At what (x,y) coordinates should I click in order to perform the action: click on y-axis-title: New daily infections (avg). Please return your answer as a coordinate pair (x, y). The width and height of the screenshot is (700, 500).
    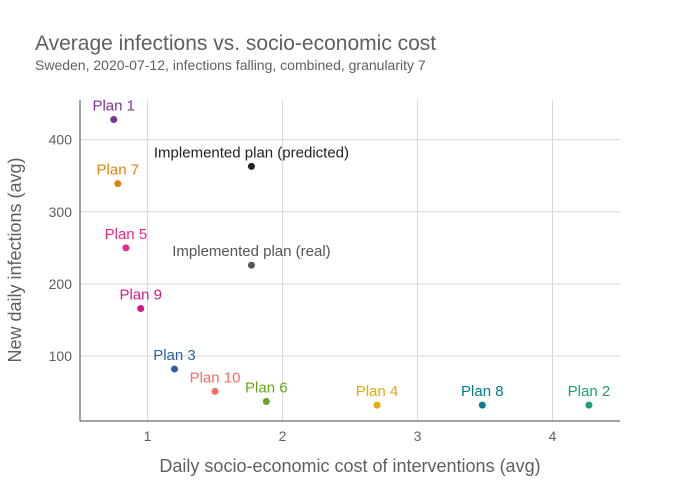
    Looking at the image, I should click on (15, 259).